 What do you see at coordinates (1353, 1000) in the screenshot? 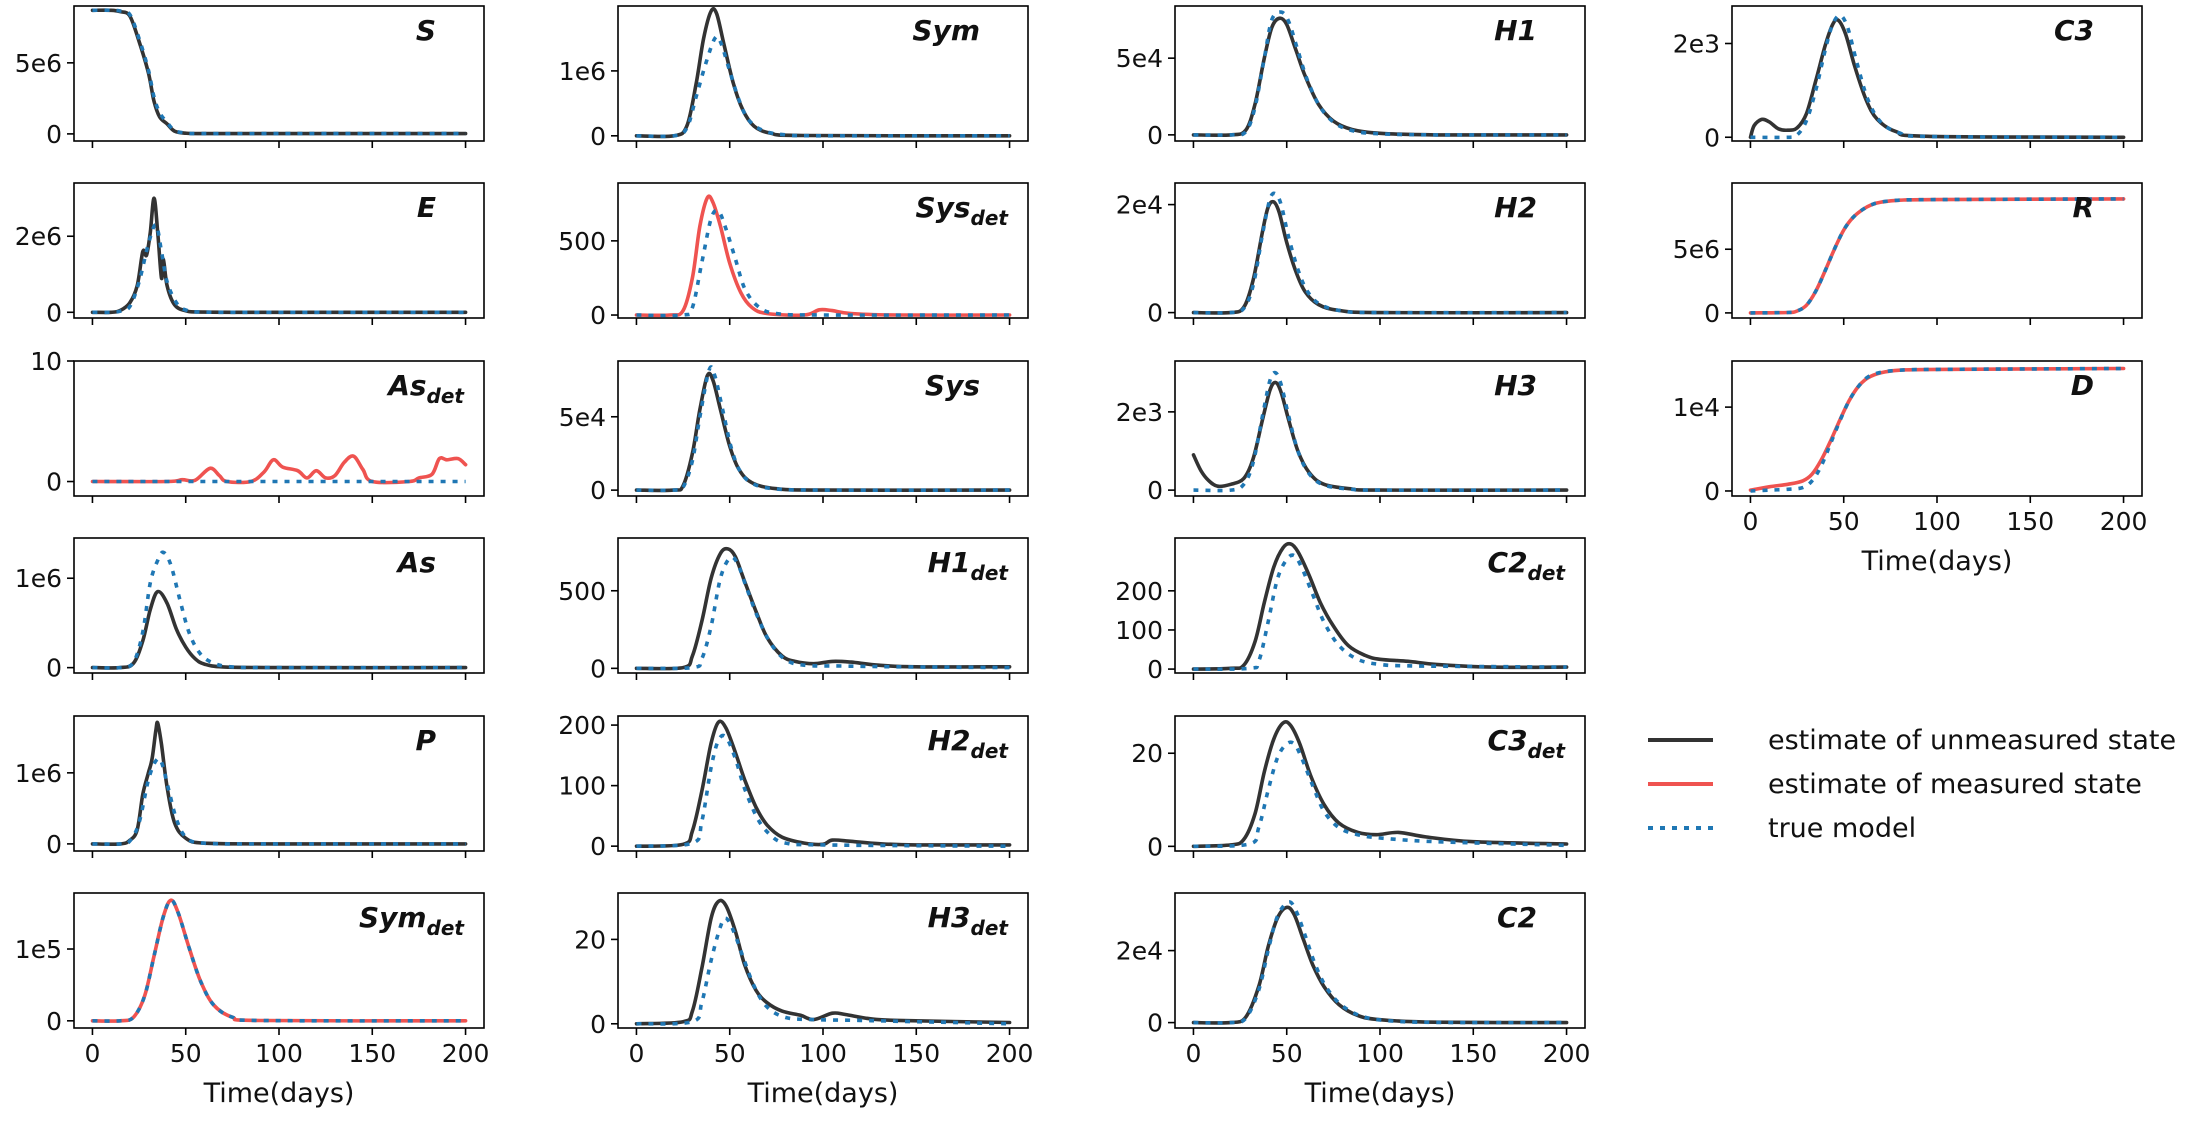
I see `panel-C2: 0 2e4 0 50 100 150 200 Time(days) C2` at bounding box center [1353, 1000].